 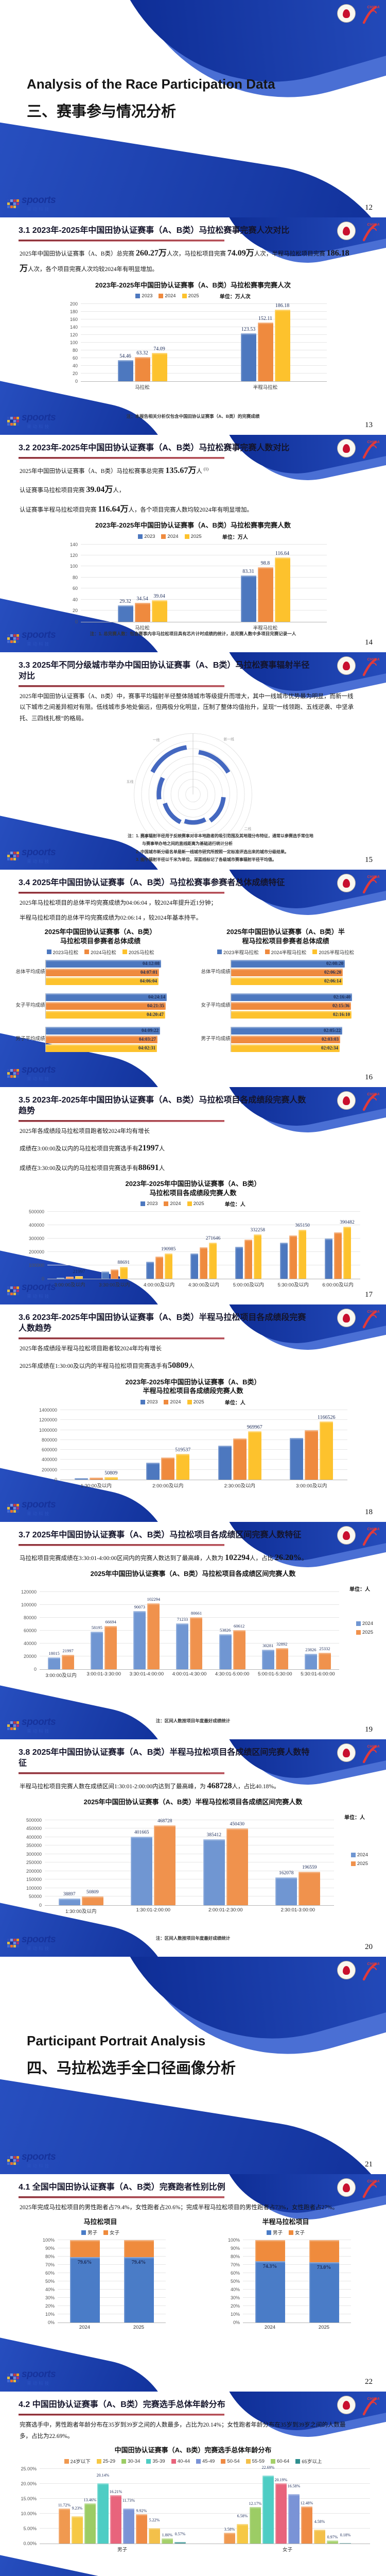 I want to click on text-segment: 2025年中国田协认证赛事（A、B类）总完赛, so click(x=78, y=253).